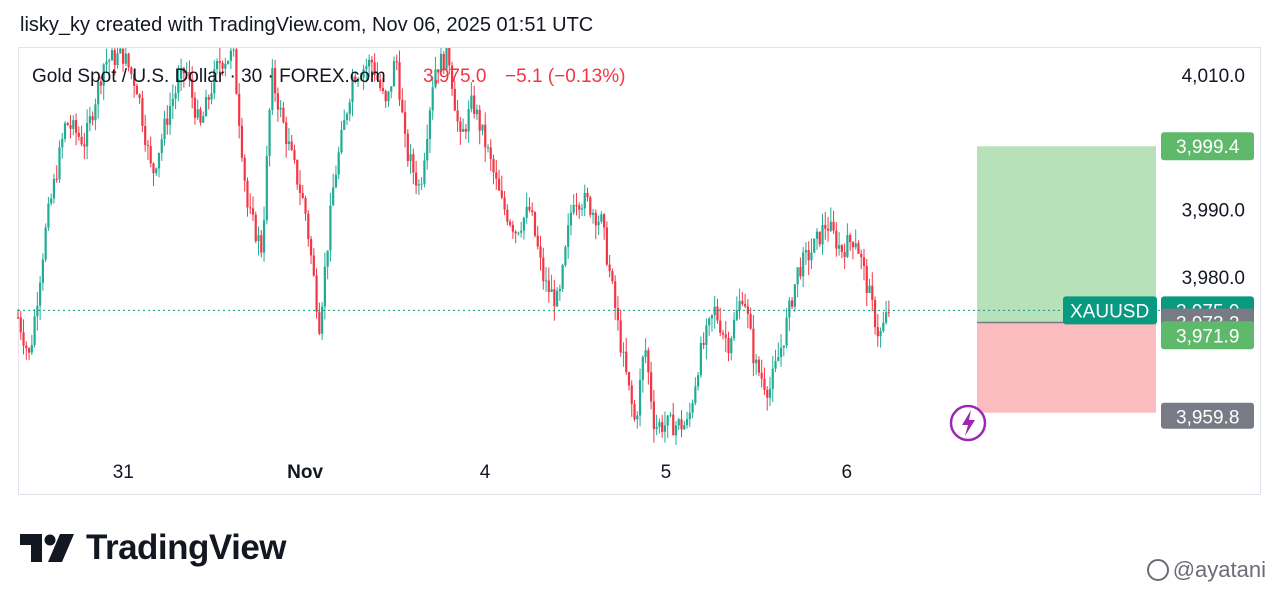 The width and height of the screenshot is (1280, 602). Describe the element at coordinates (47, 548) in the screenshot. I see `tradingview-logo-icon` at that location.